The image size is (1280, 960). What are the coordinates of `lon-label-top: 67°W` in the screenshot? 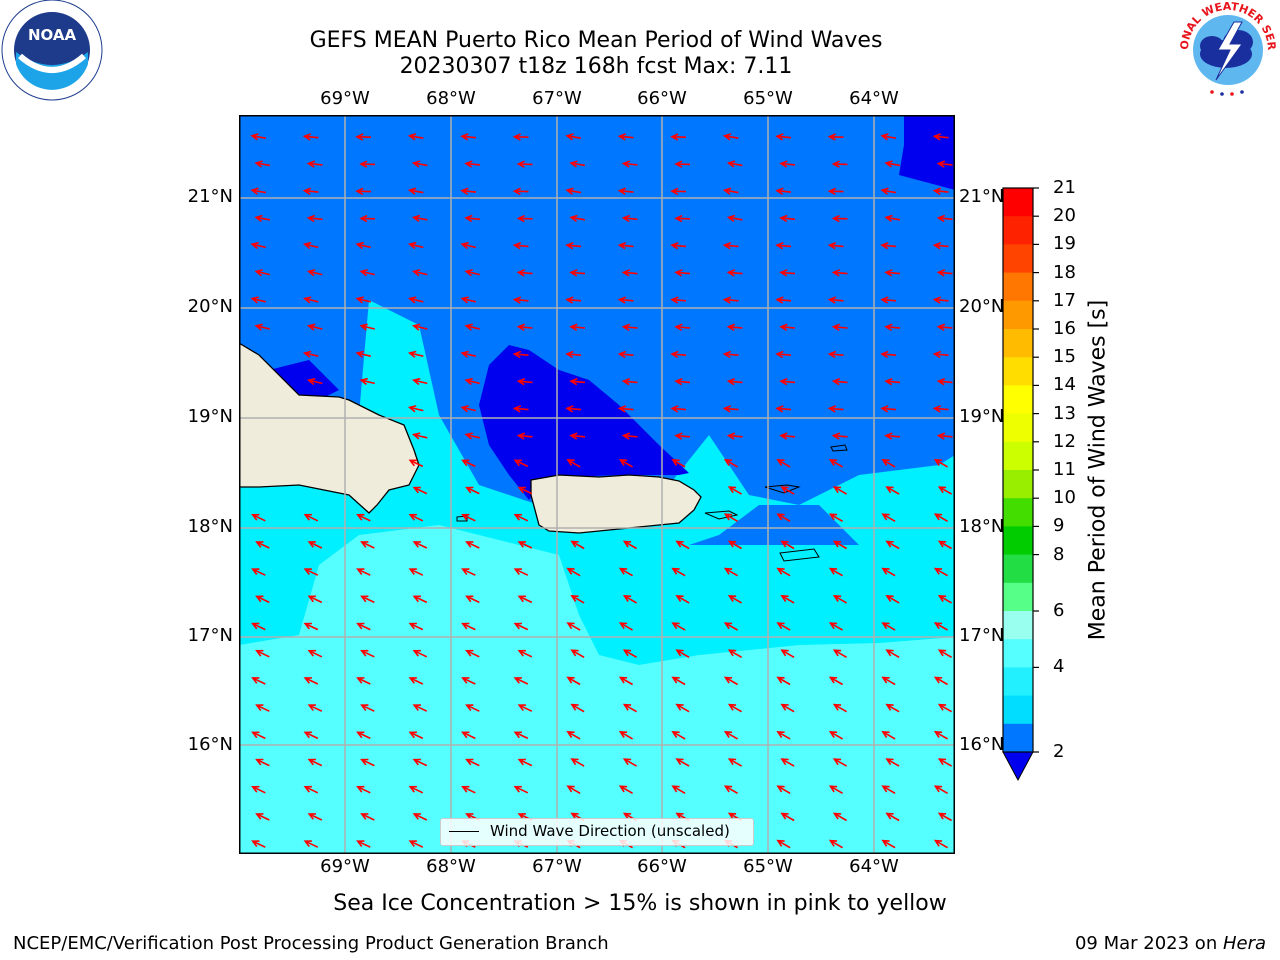 It's located at (557, 98).